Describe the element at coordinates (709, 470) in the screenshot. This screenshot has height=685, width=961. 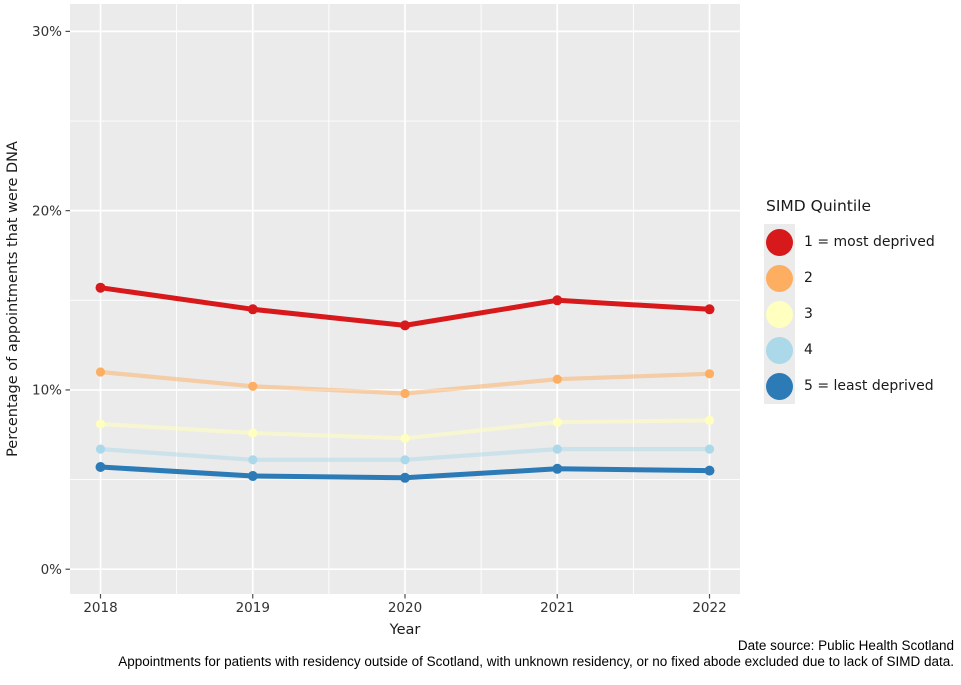
I see `data-point-quintile-5-2022` at that location.